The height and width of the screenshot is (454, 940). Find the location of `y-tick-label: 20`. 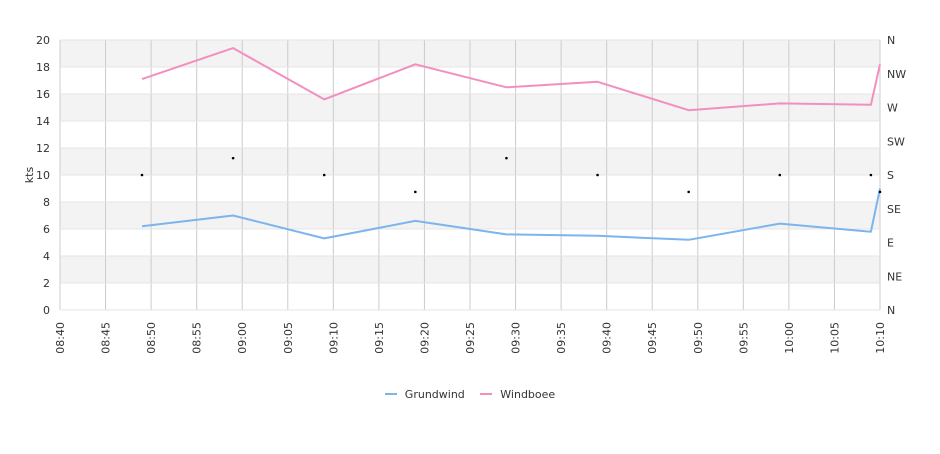

y-tick-label: 20 is located at coordinates (43, 40).